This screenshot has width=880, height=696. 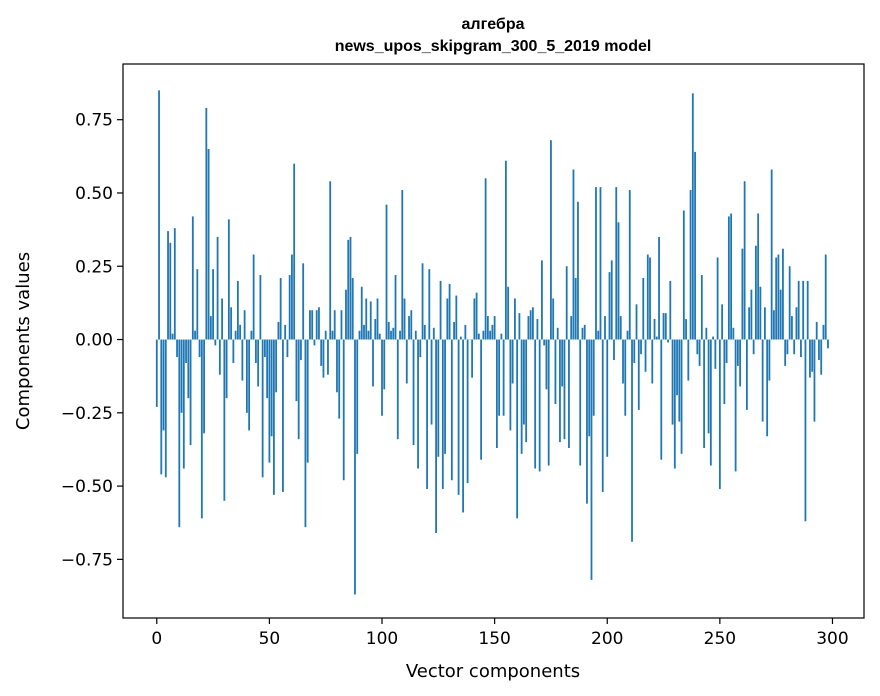 I want to click on x-tick-label: 250, so click(x=720, y=639).